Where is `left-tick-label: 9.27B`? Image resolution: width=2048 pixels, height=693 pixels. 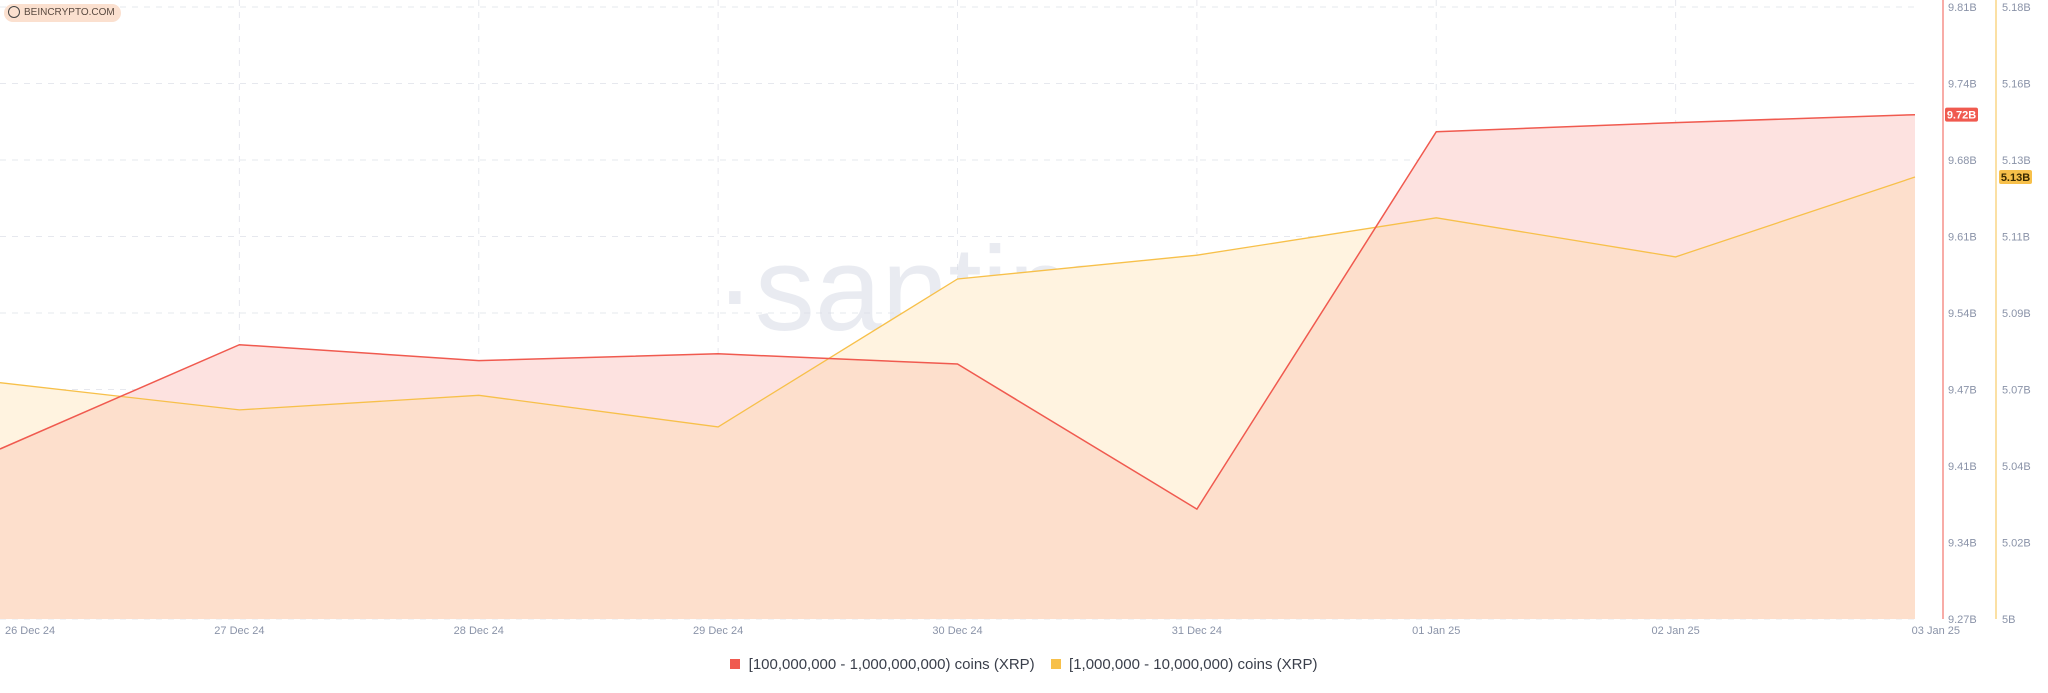 left-tick-label: 9.27B is located at coordinates (1962, 620).